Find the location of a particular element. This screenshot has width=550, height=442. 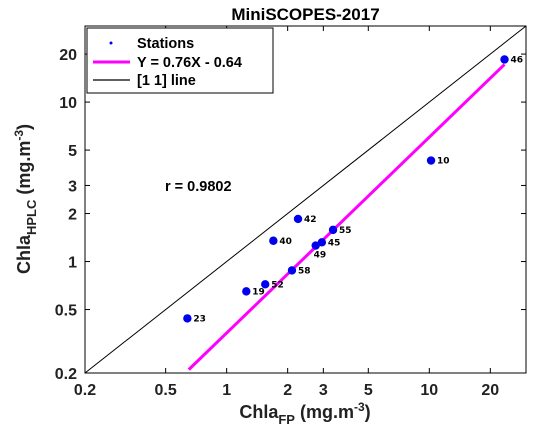

point-label: 23 is located at coordinates (199, 319).